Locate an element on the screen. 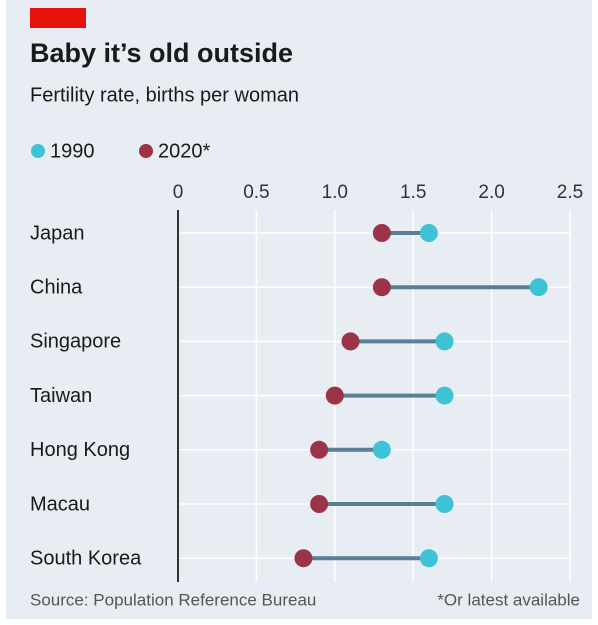  category-label: South Korea is located at coordinates (86, 558).